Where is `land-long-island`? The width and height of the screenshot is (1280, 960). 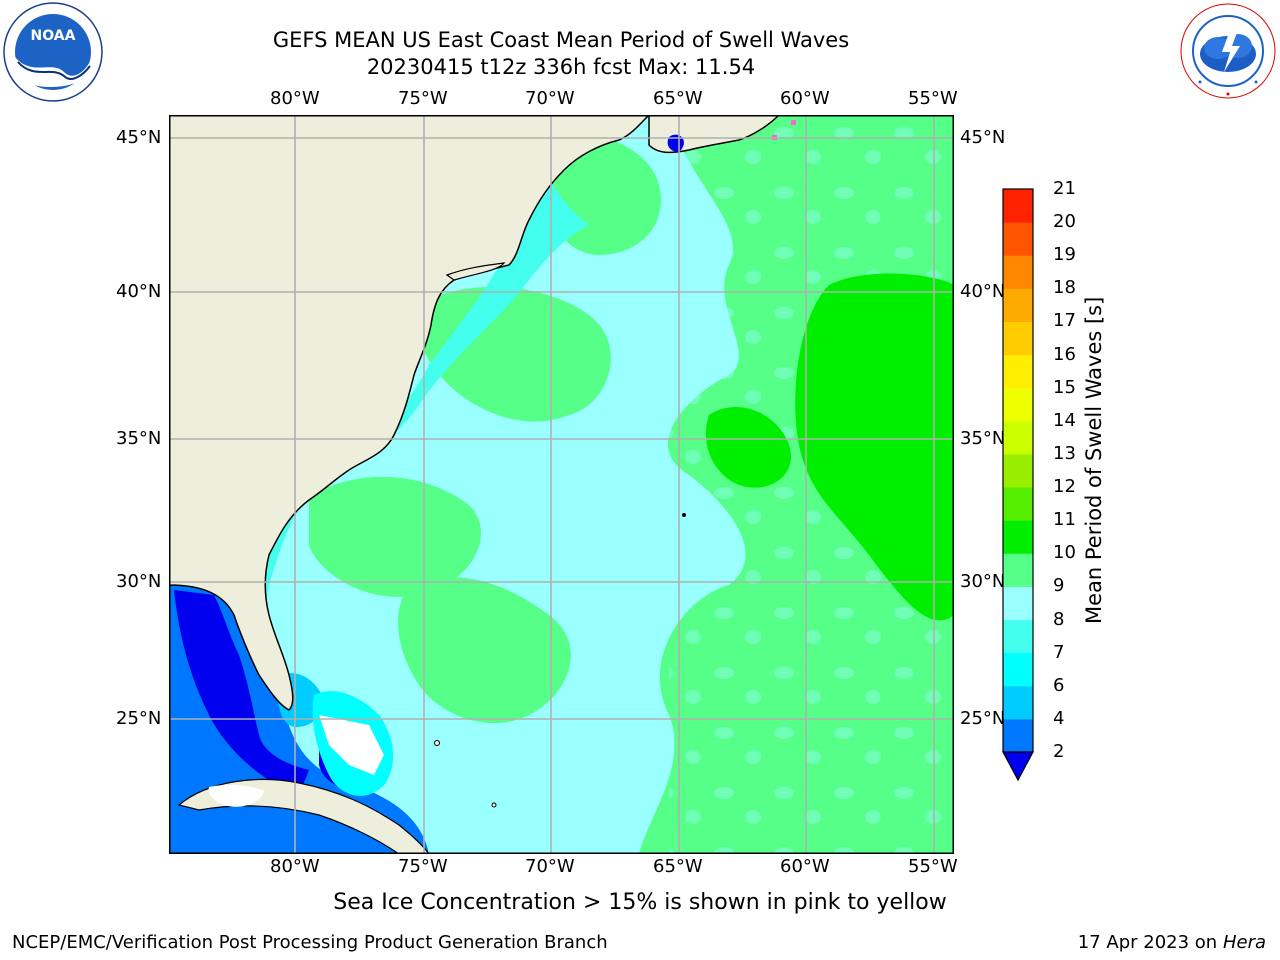
land-long-island is located at coordinates (475, 271).